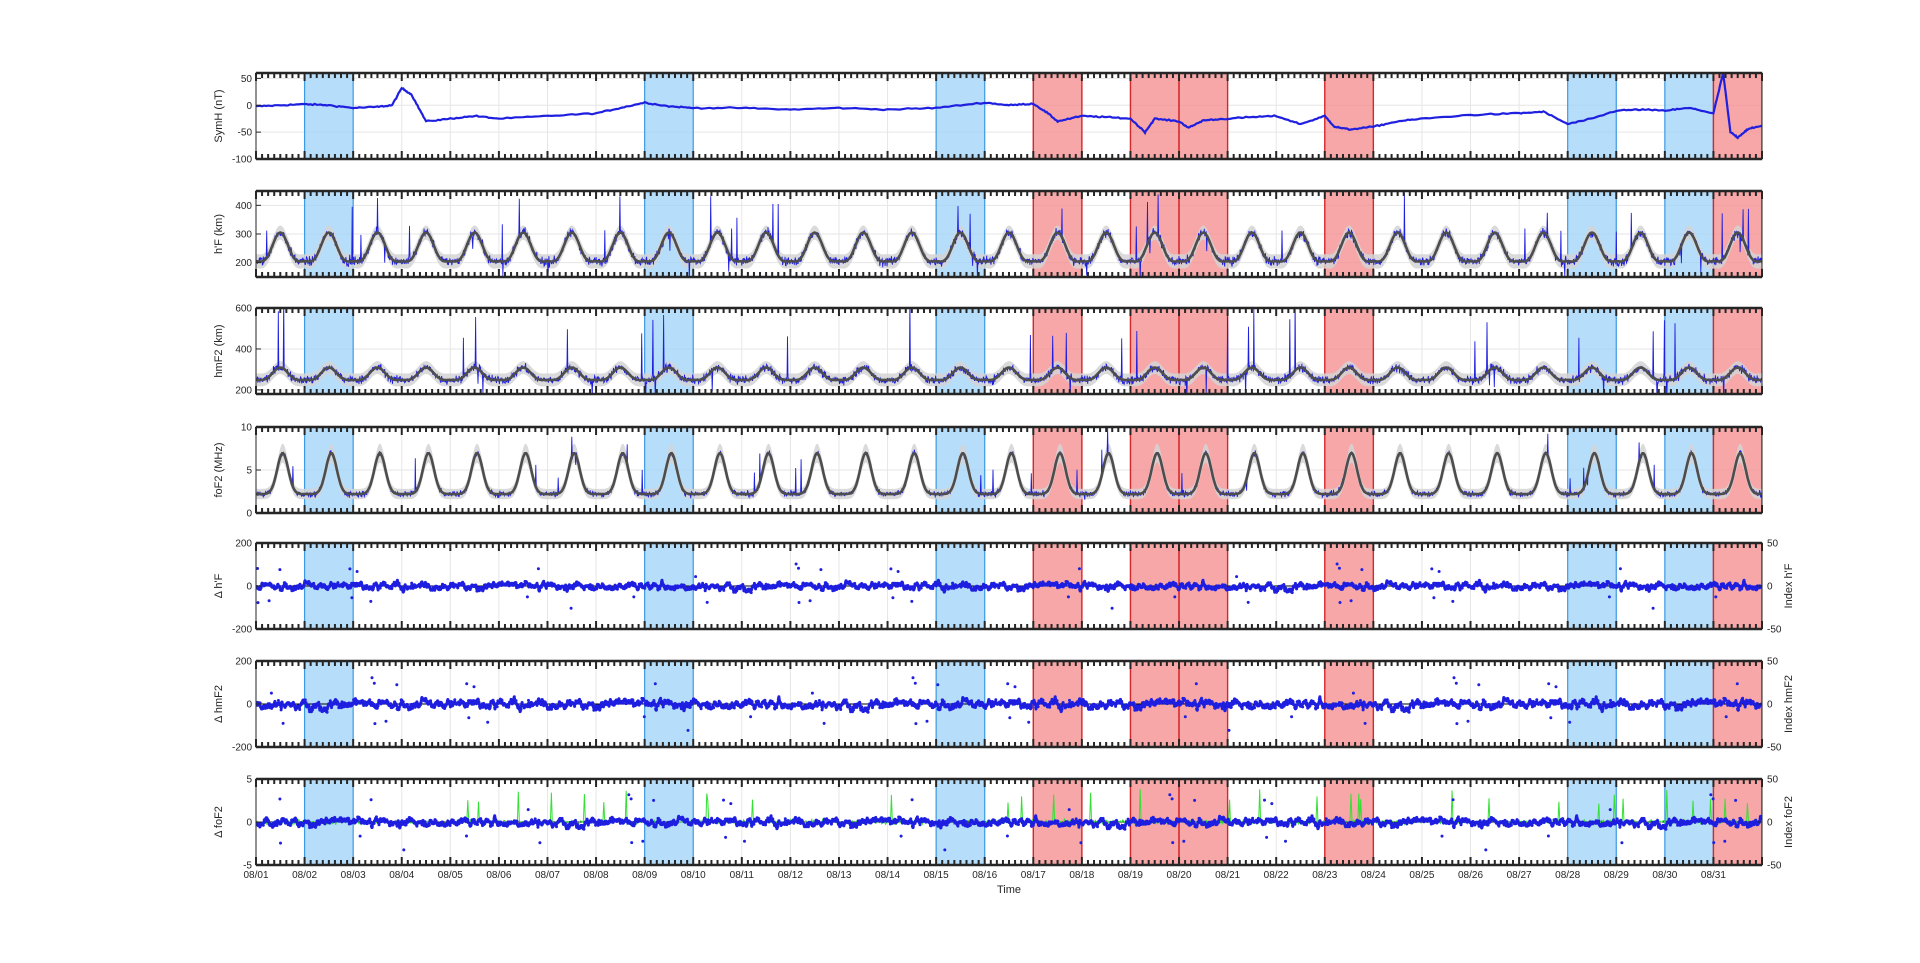 This screenshot has height=963, width=1920. I want to click on plot-area-hpf, so click(1009, 234).